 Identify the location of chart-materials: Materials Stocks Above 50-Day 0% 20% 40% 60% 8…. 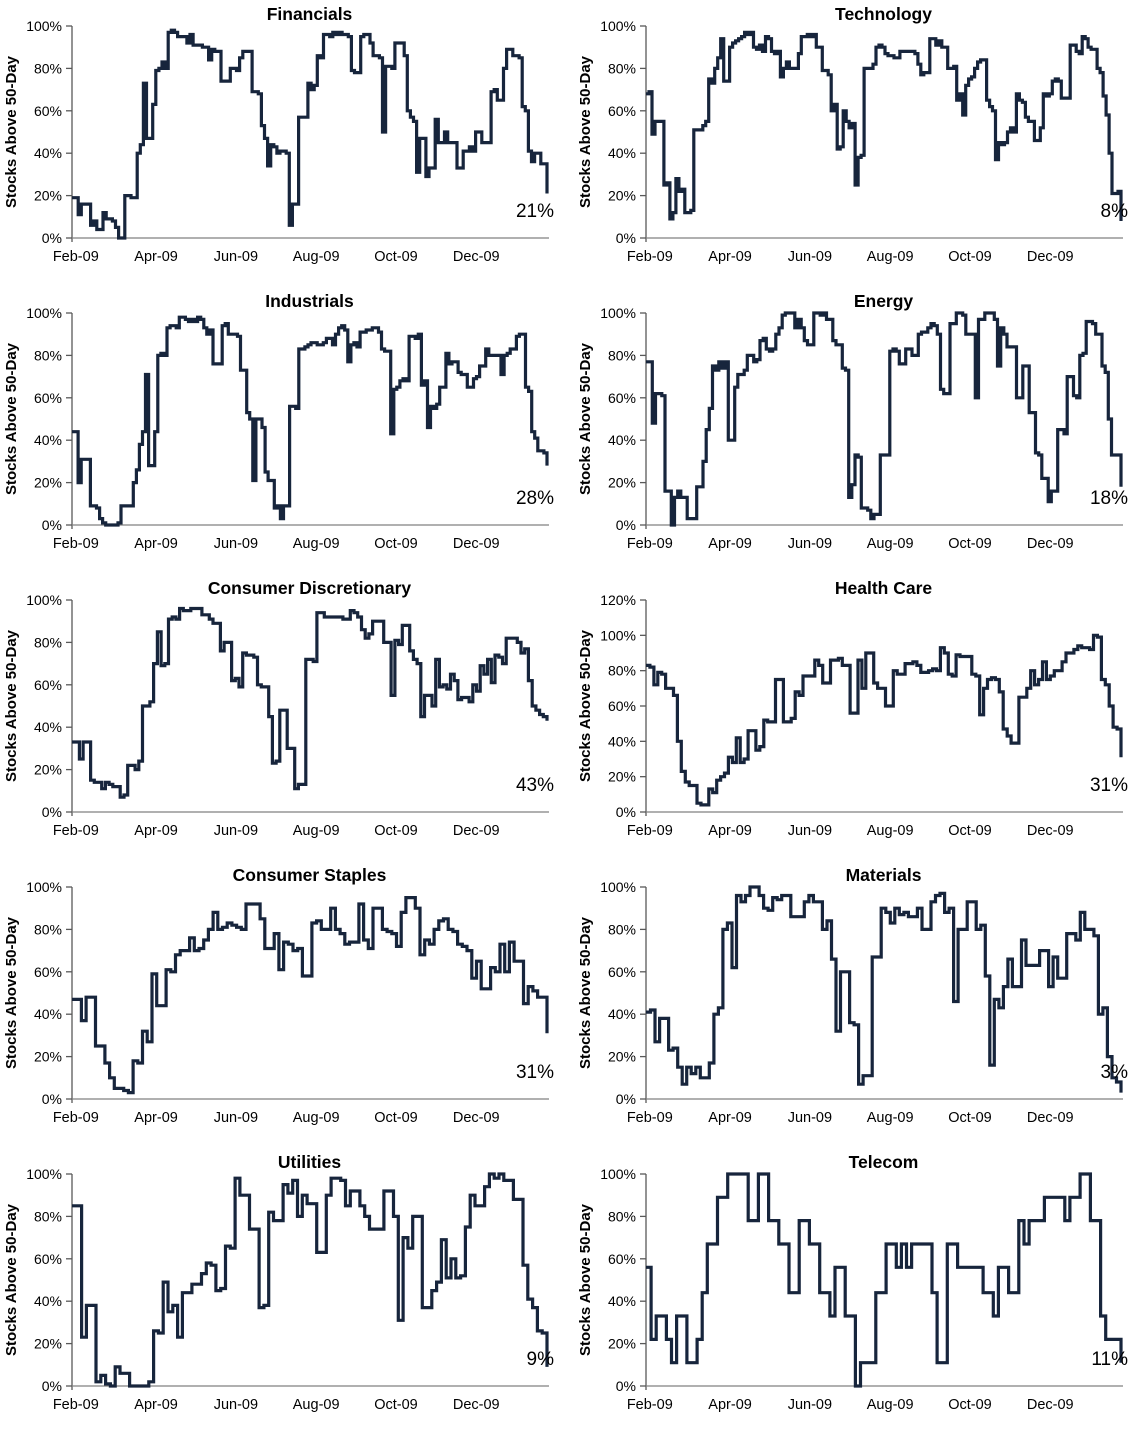
(852, 995).